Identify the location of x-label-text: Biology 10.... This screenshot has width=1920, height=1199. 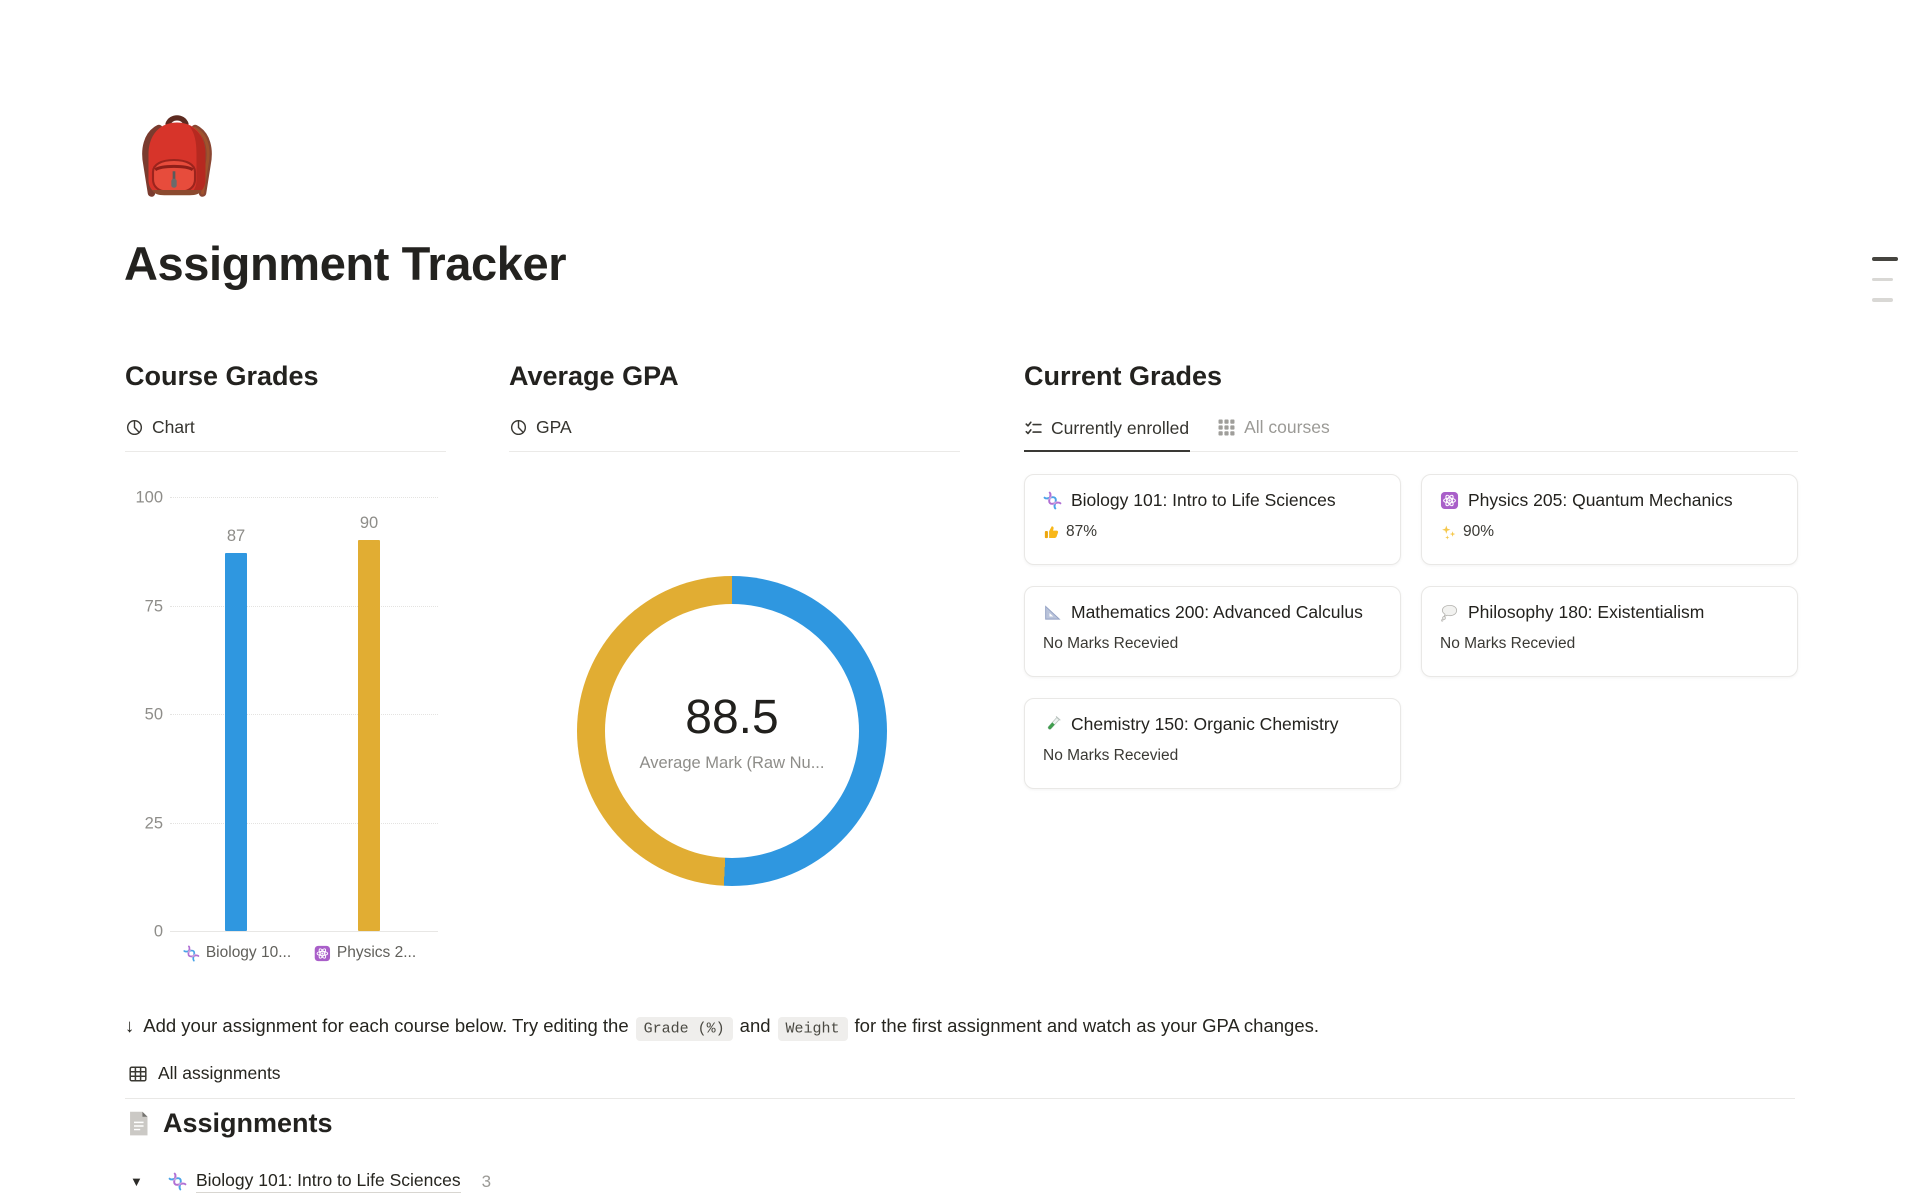
(248, 952).